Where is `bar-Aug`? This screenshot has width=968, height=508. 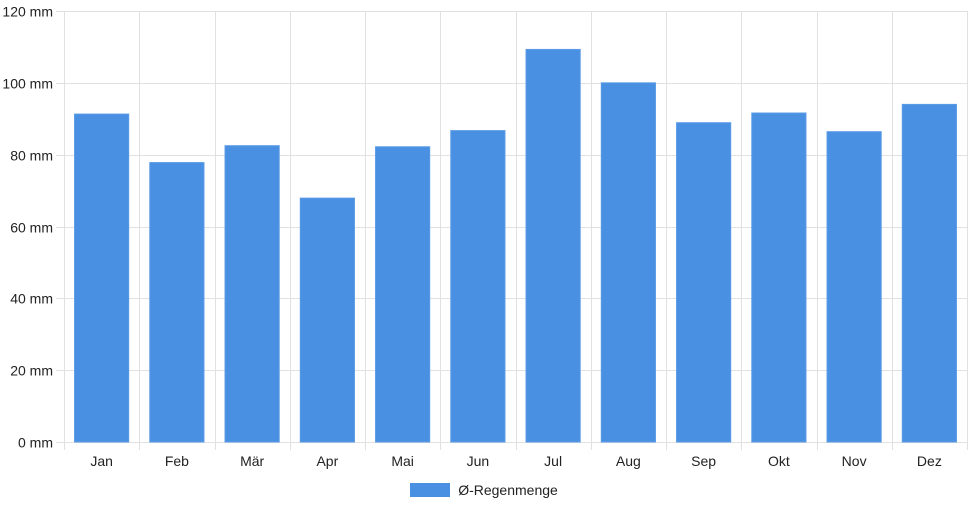
bar-Aug is located at coordinates (628, 262).